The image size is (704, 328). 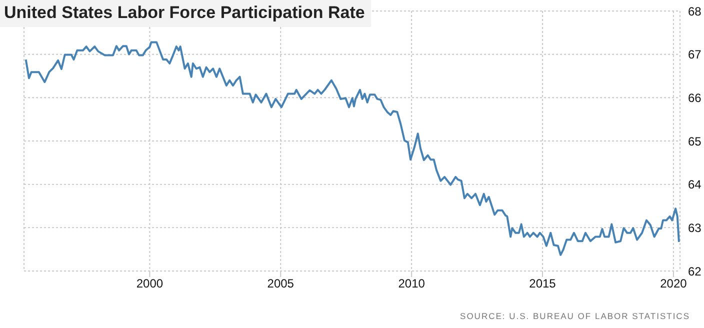 What do you see at coordinates (695, 97) in the screenshot?
I see `y-tick-label: 66` at bounding box center [695, 97].